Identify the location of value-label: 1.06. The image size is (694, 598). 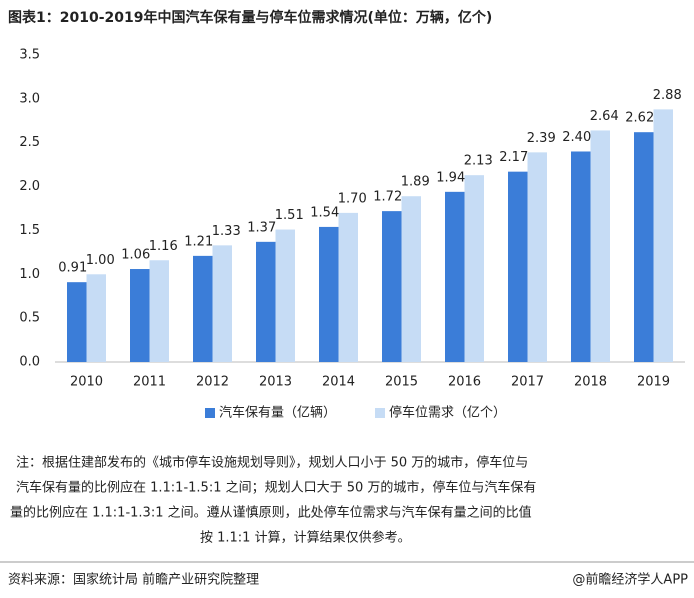
(135, 255).